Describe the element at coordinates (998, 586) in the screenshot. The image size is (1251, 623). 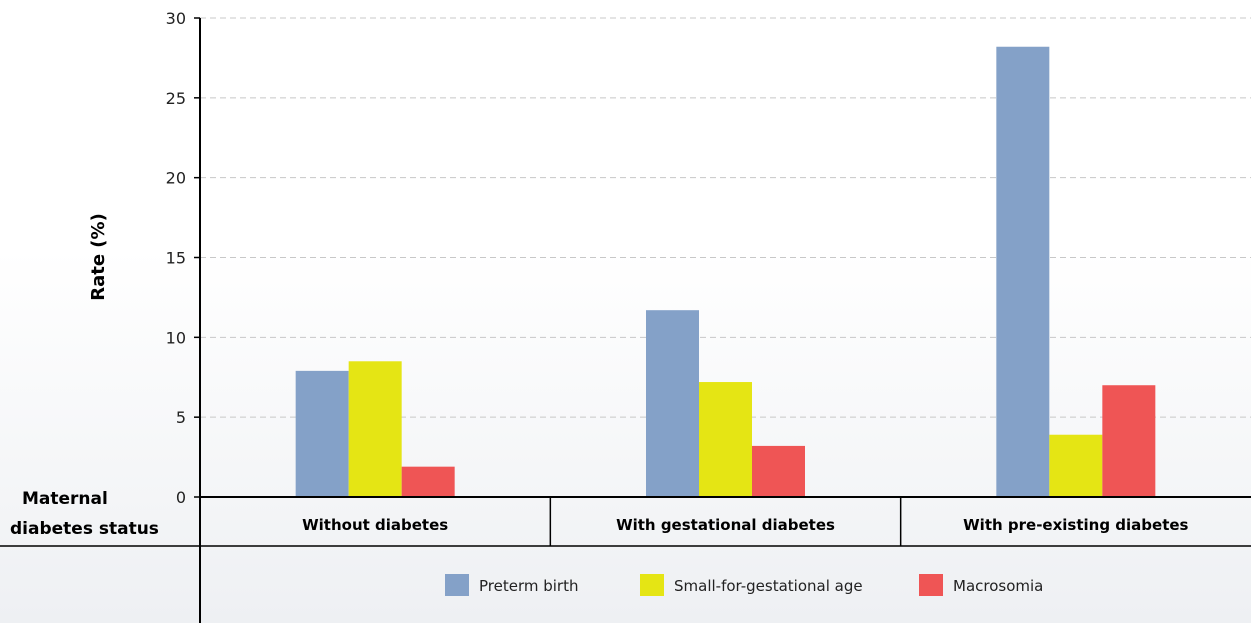
I see `legend-label: Macrosomia` at that location.